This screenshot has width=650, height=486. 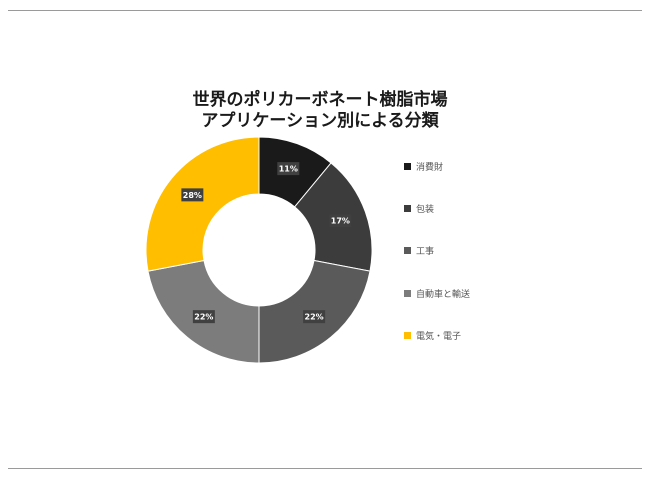 I want to click on legend-item-5: 電気・電子, so click(x=432, y=335).